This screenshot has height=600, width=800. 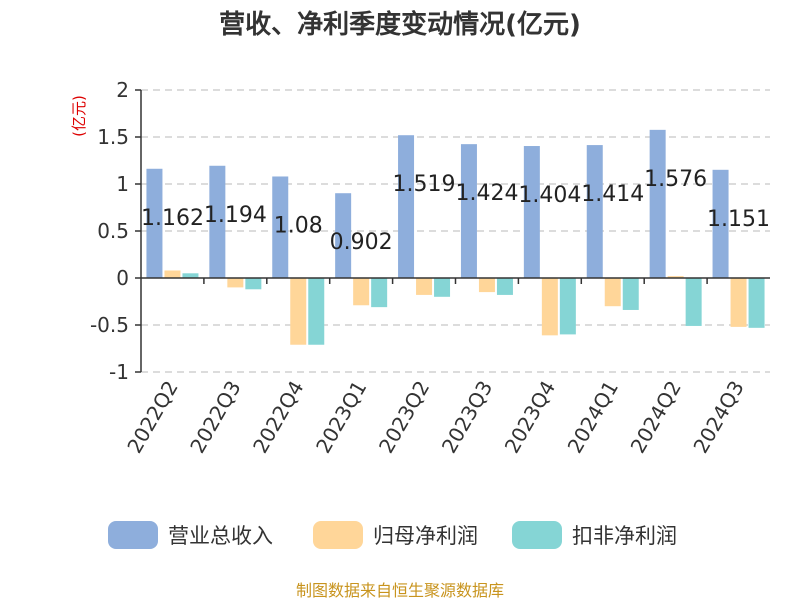 What do you see at coordinates (675, 179) in the screenshot?
I see `data-label: 1.576` at bounding box center [675, 179].